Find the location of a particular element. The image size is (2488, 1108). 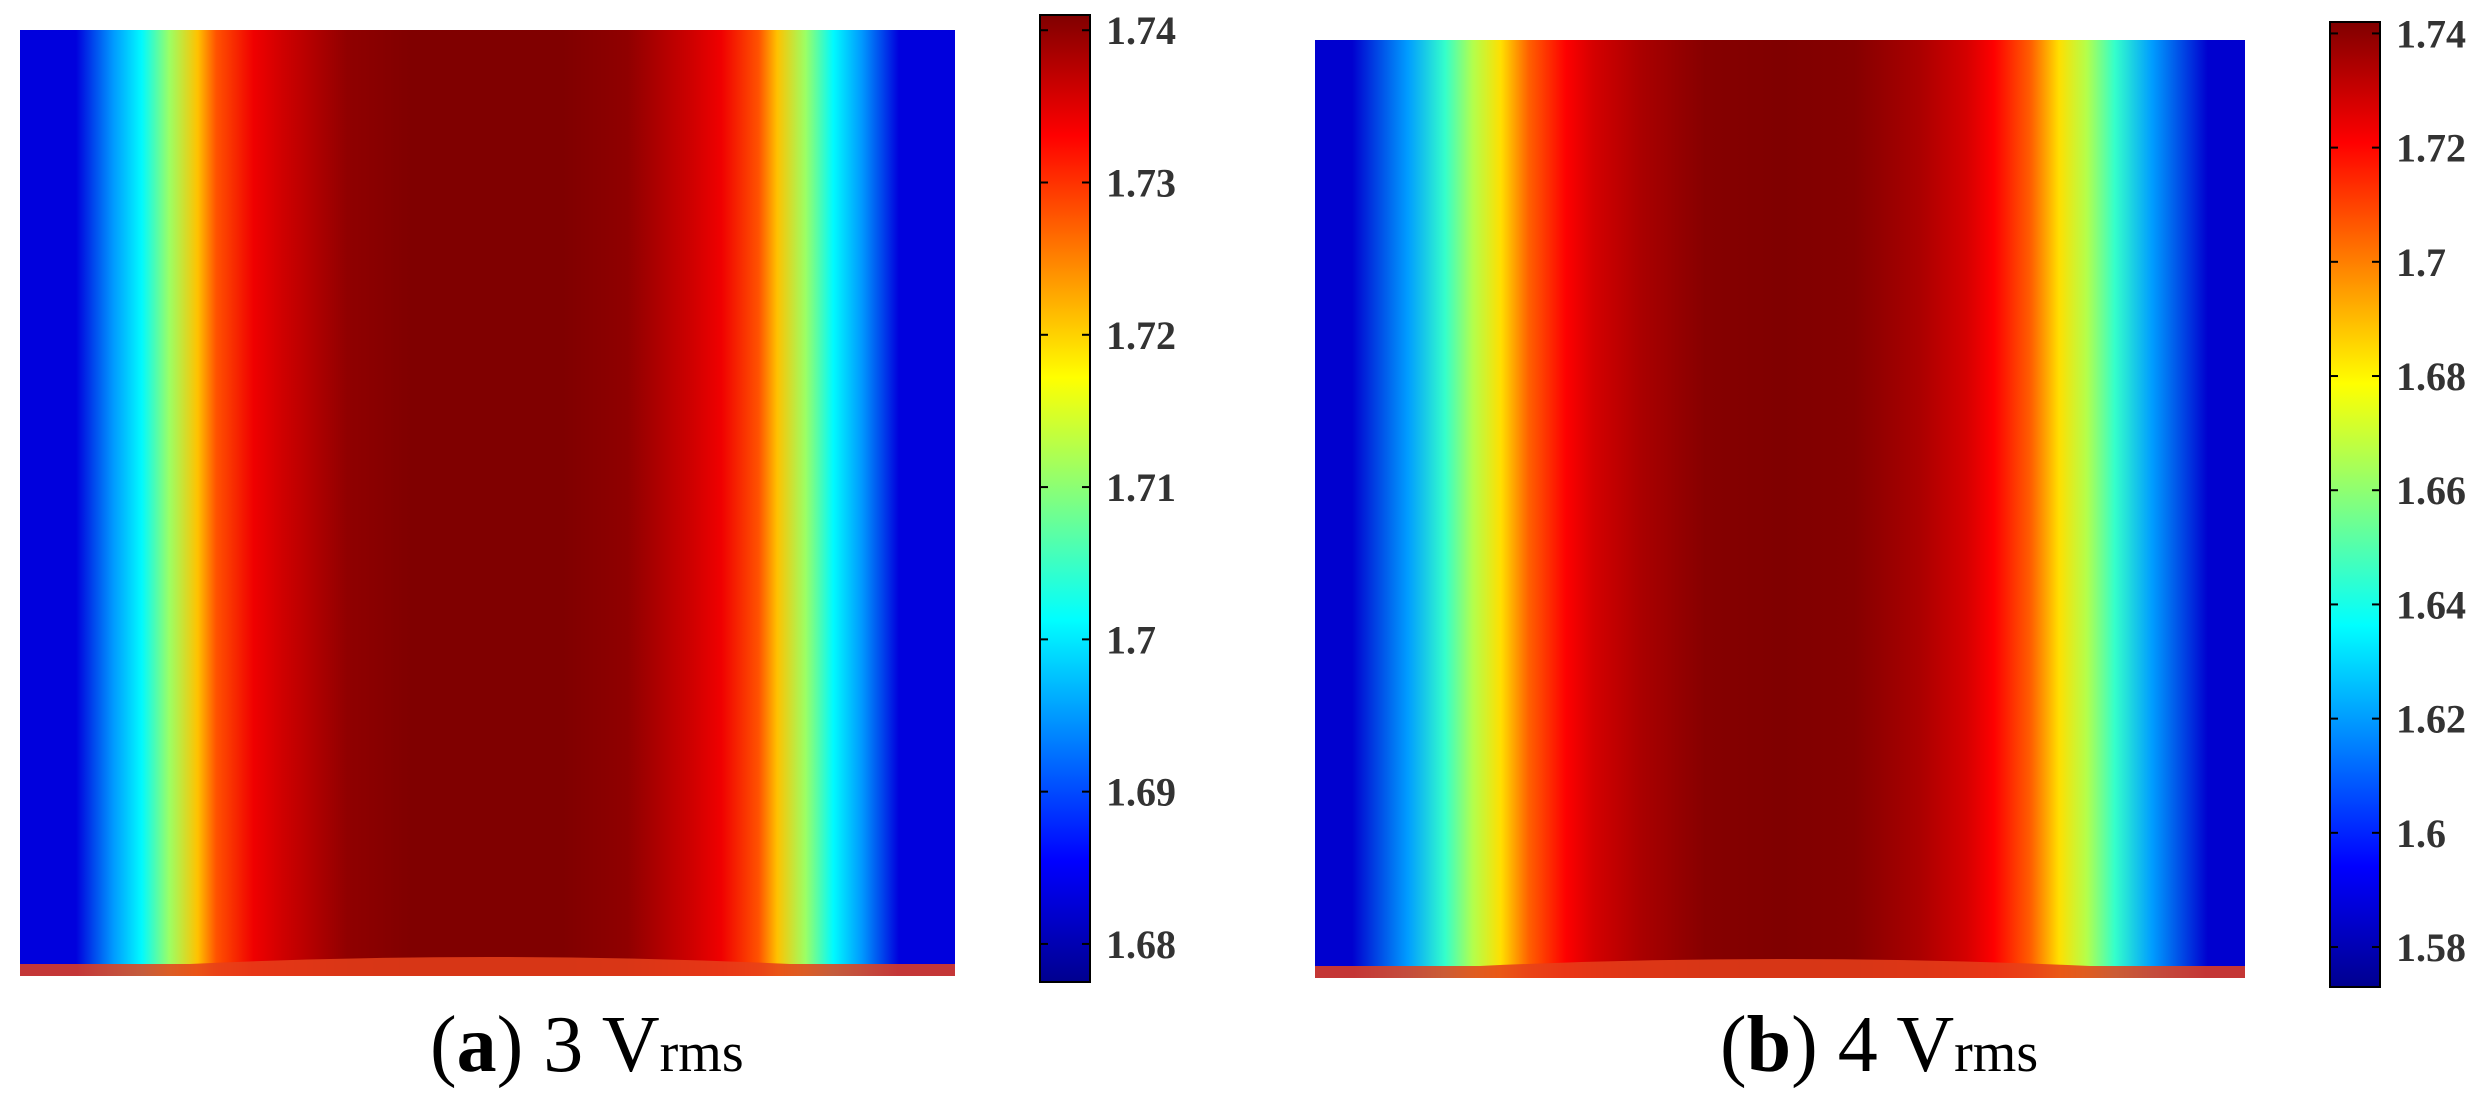

colorbar-a-tick-label: 1.7 is located at coordinates (1131, 639).